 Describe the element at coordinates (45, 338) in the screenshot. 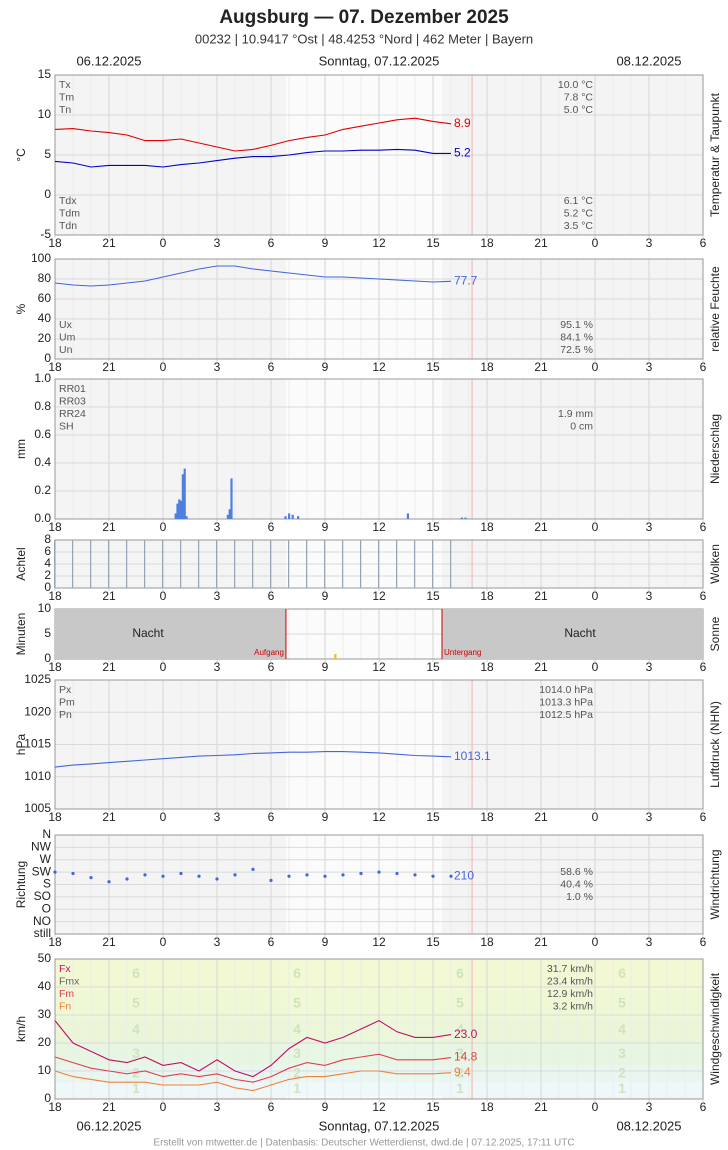

I see `y-tick-label: 20` at that location.